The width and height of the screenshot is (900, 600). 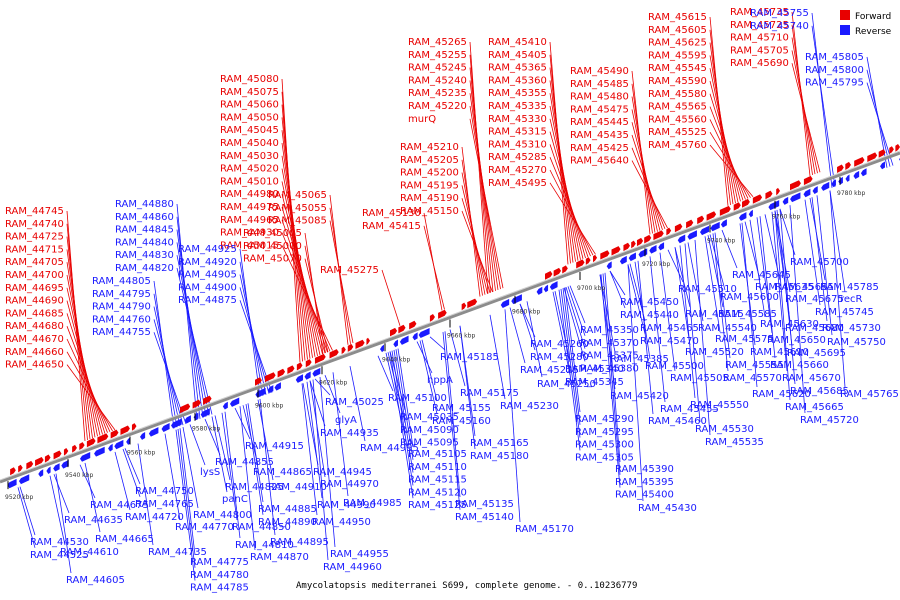 What do you see at coordinates (89, 552) in the screenshot?
I see `reverse-gene-label: RAM_44610` at bounding box center [89, 552].